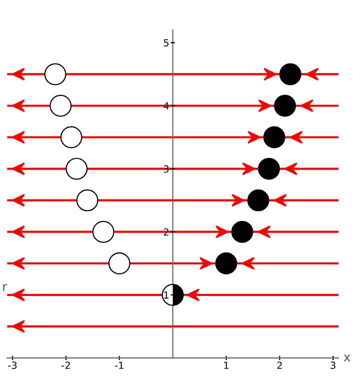 The width and height of the screenshot is (360, 376). Describe the element at coordinates (166, 106) in the screenshot. I see `y-tick-label: 4` at that location.